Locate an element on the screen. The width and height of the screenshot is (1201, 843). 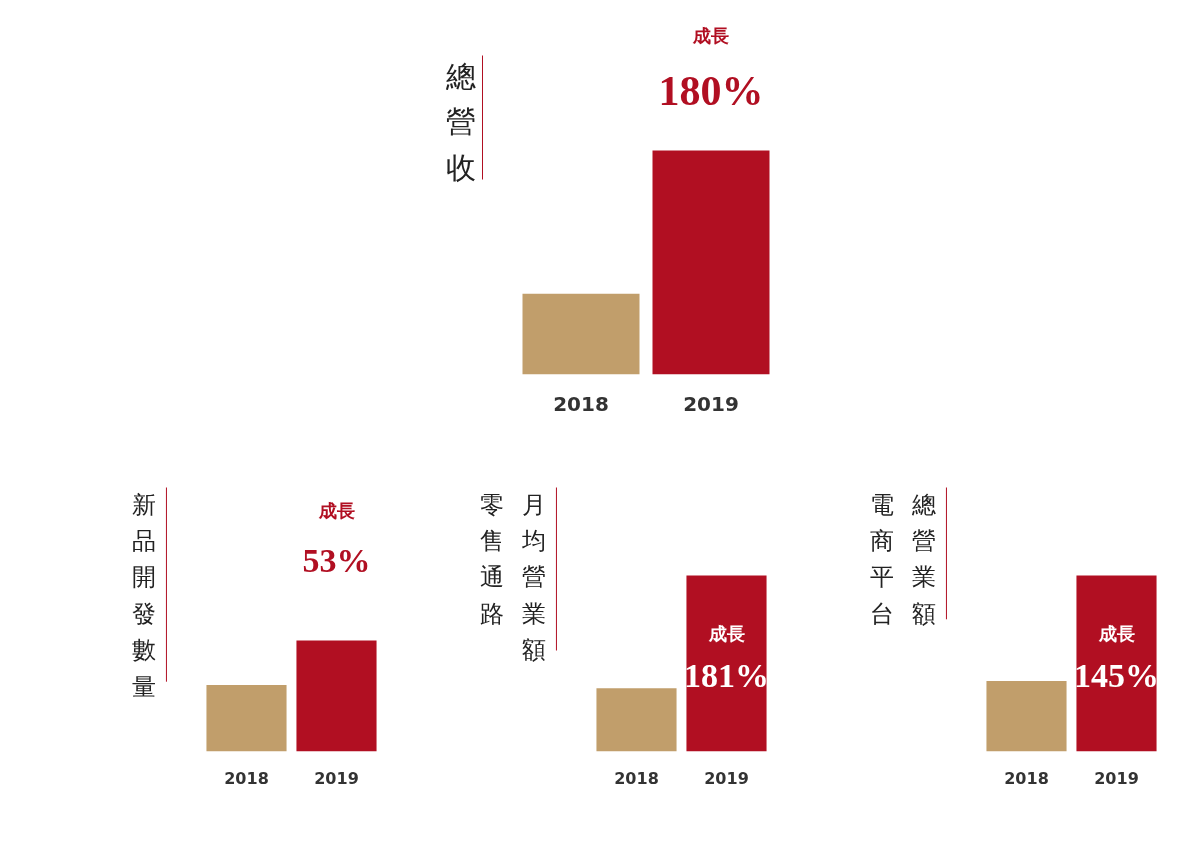
text: 53% is located at coordinates (336, 560).